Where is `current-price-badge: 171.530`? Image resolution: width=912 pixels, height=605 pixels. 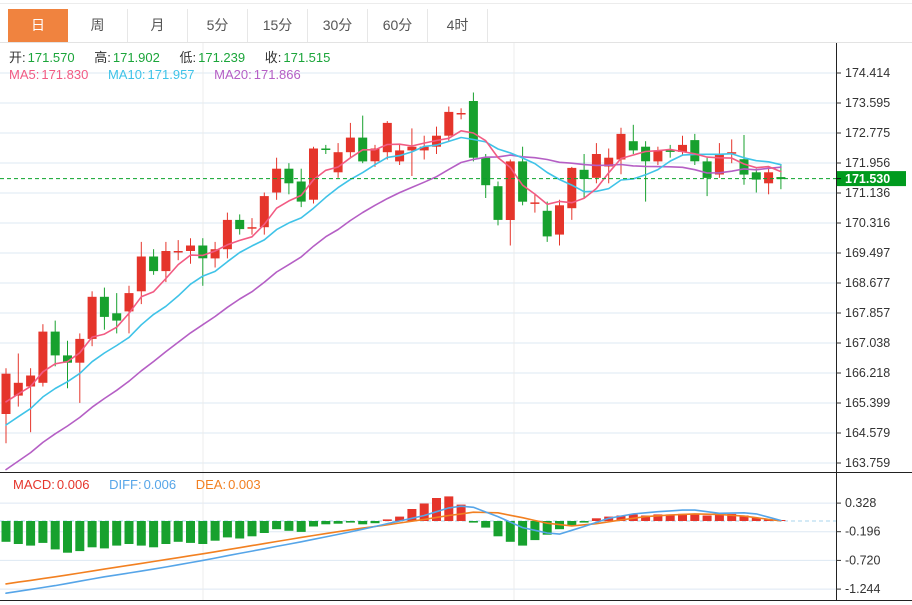 current-price-badge: 171.530 is located at coordinates (871, 179).